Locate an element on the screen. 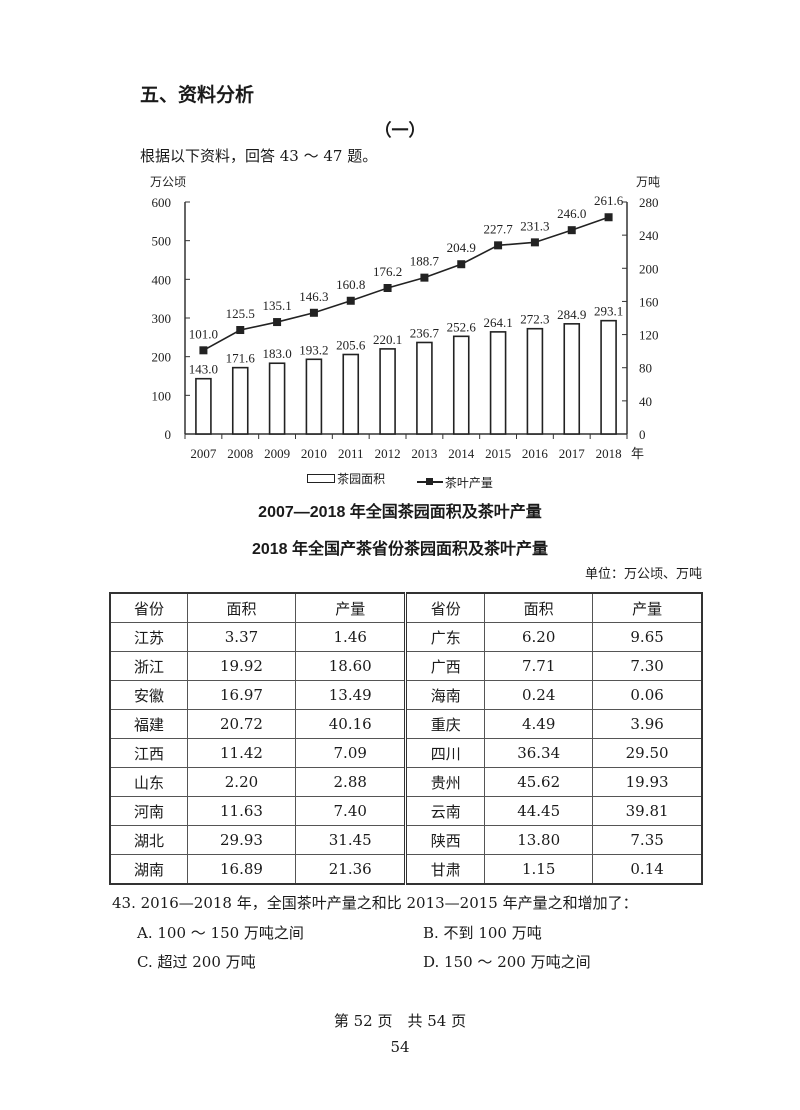  cell-province: 陕西 is located at coordinates (445, 840).